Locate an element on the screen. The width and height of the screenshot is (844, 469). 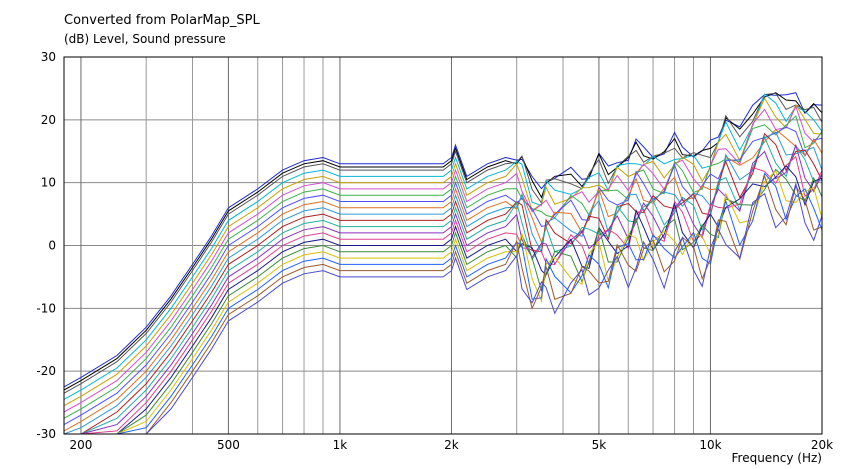
y-tick-label: 10 is located at coordinates (48, 183).